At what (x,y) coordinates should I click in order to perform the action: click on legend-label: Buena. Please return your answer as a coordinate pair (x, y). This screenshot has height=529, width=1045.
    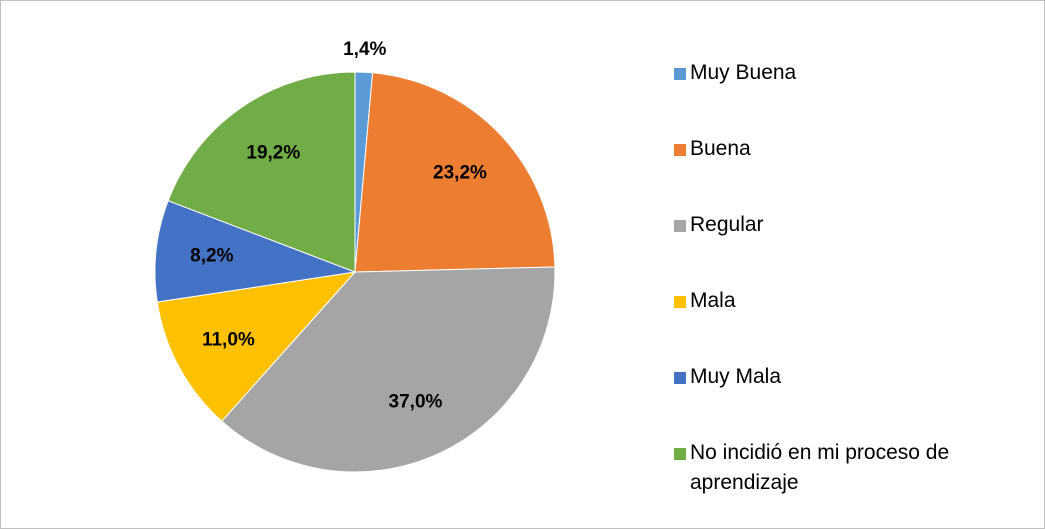
    Looking at the image, I should click on (720, 148).